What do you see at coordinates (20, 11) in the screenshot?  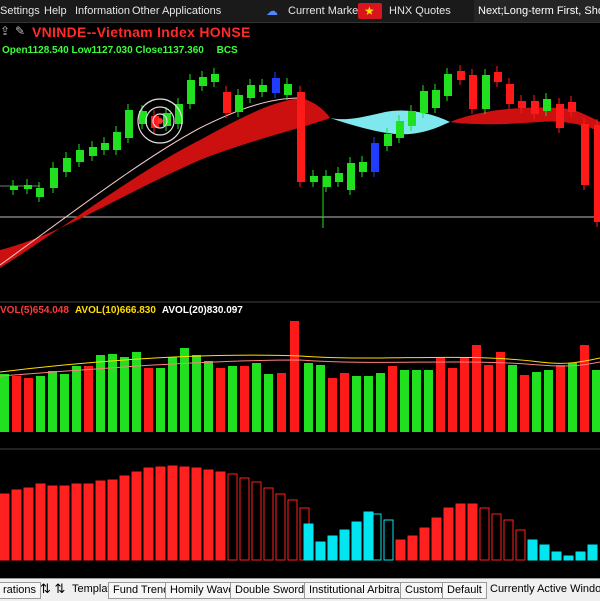 I see `menu-settings: Settings` at bounding box center [20, 11].